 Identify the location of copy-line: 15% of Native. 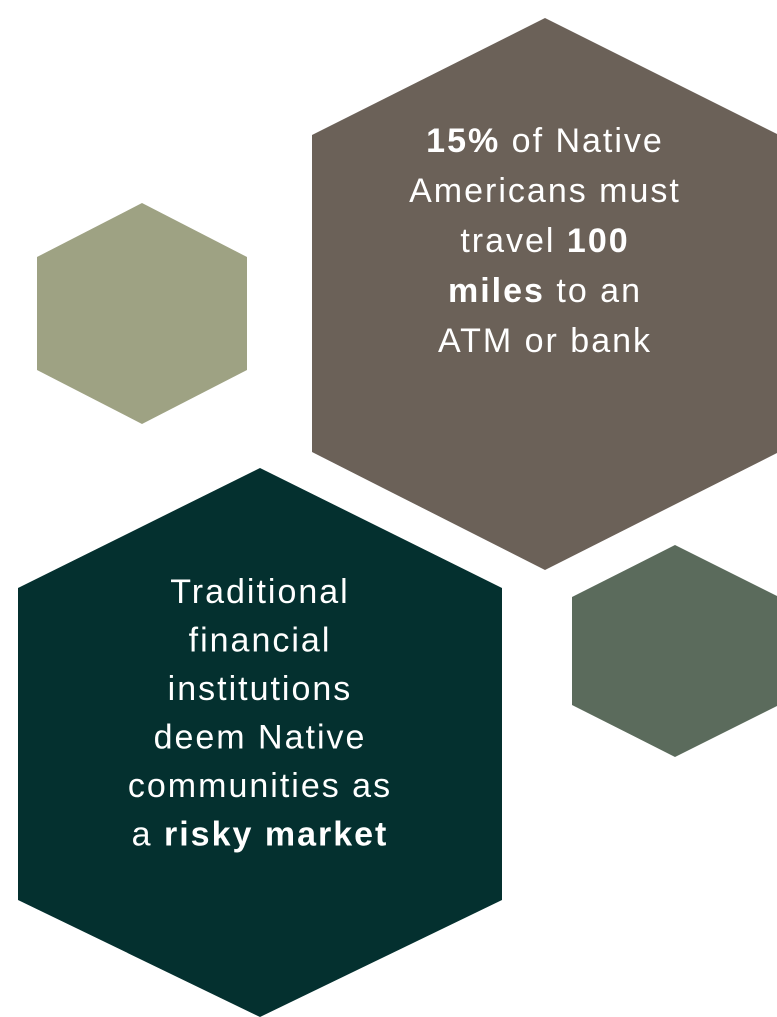
(545, 141).